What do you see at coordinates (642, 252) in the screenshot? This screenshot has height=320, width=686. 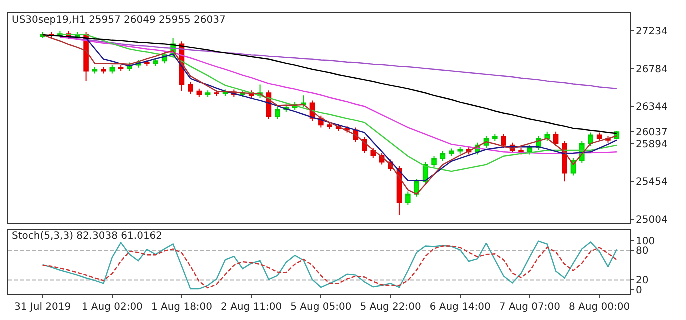 I see `y-tick-label: 80` at bounding box center [642, 252].